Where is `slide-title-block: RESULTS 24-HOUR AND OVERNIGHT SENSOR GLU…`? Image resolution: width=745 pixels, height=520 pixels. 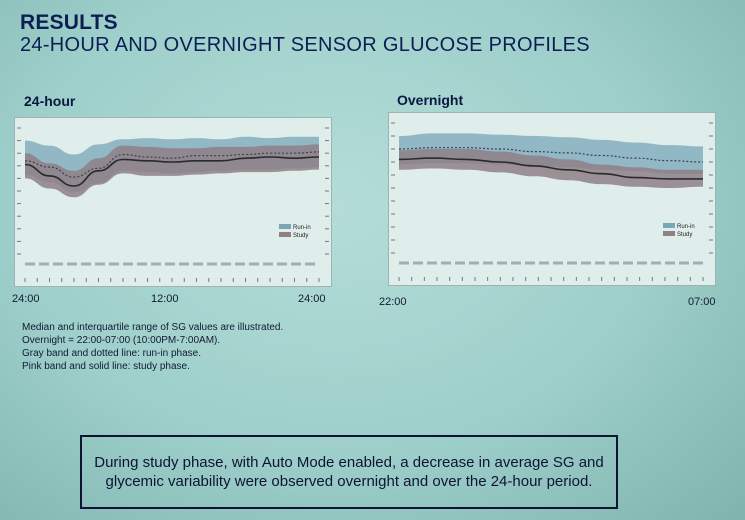 slide-title-block: RESULTS 24-HOUR AND OVERNIGHT SENSOR GLU… is located at coordinates (305, 34).